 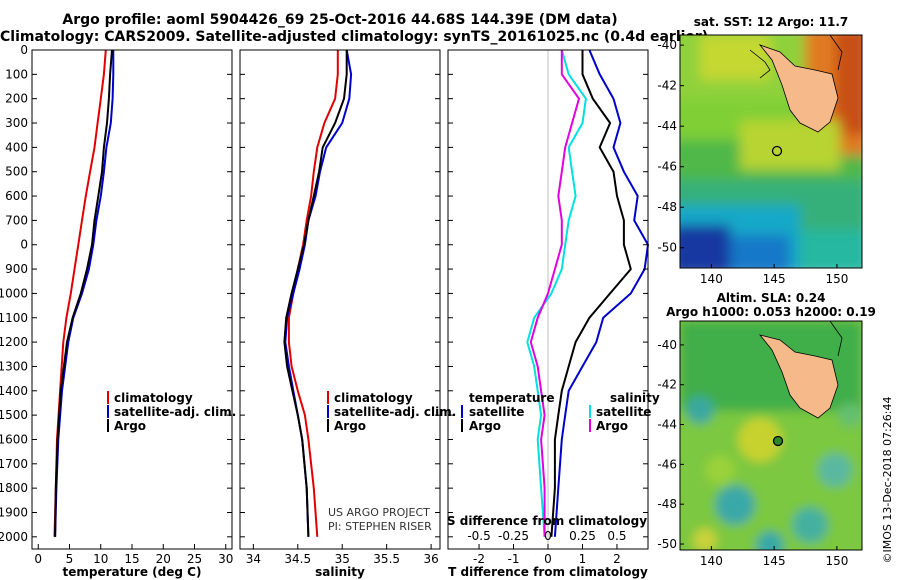 I want to click on x-tick-label: -2, so click(x=479, y=559).